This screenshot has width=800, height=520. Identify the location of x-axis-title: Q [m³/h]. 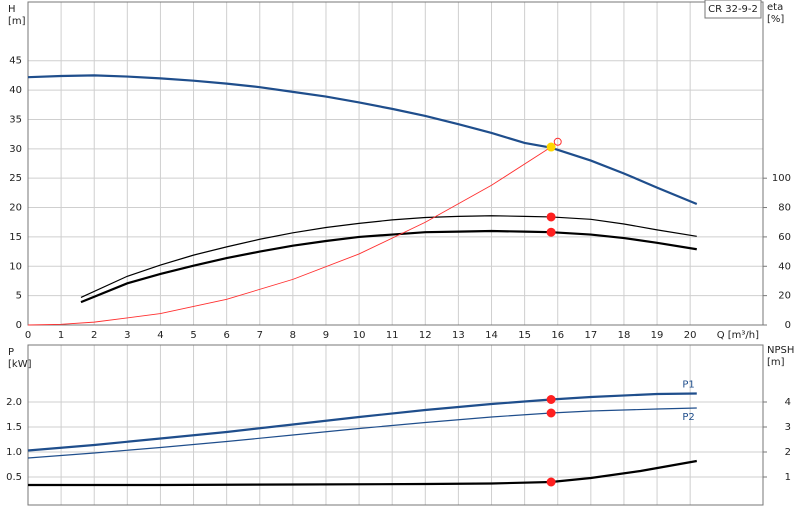
(738, 335).